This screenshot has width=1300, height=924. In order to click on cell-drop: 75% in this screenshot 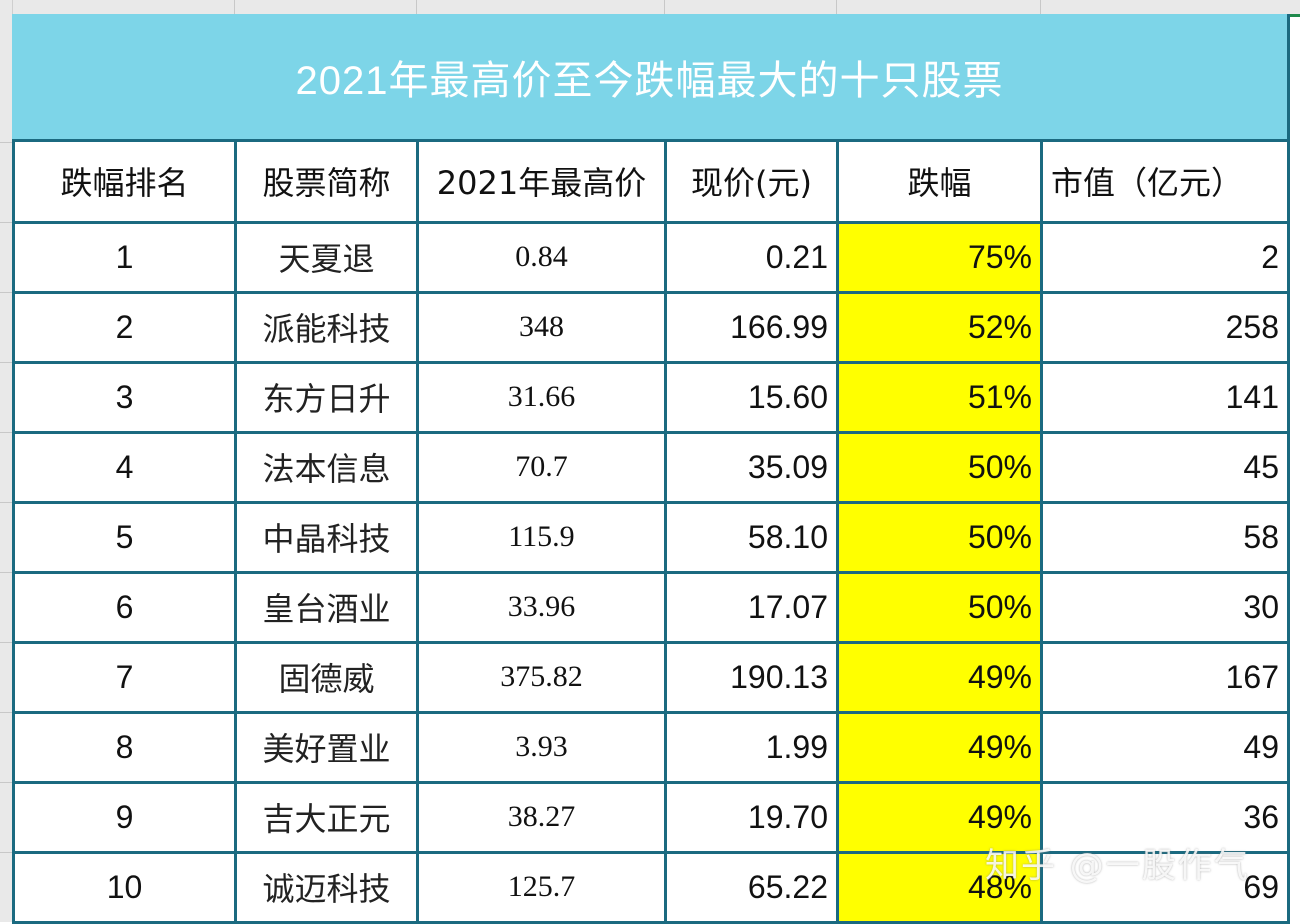, I will do `click(939, 257)`.